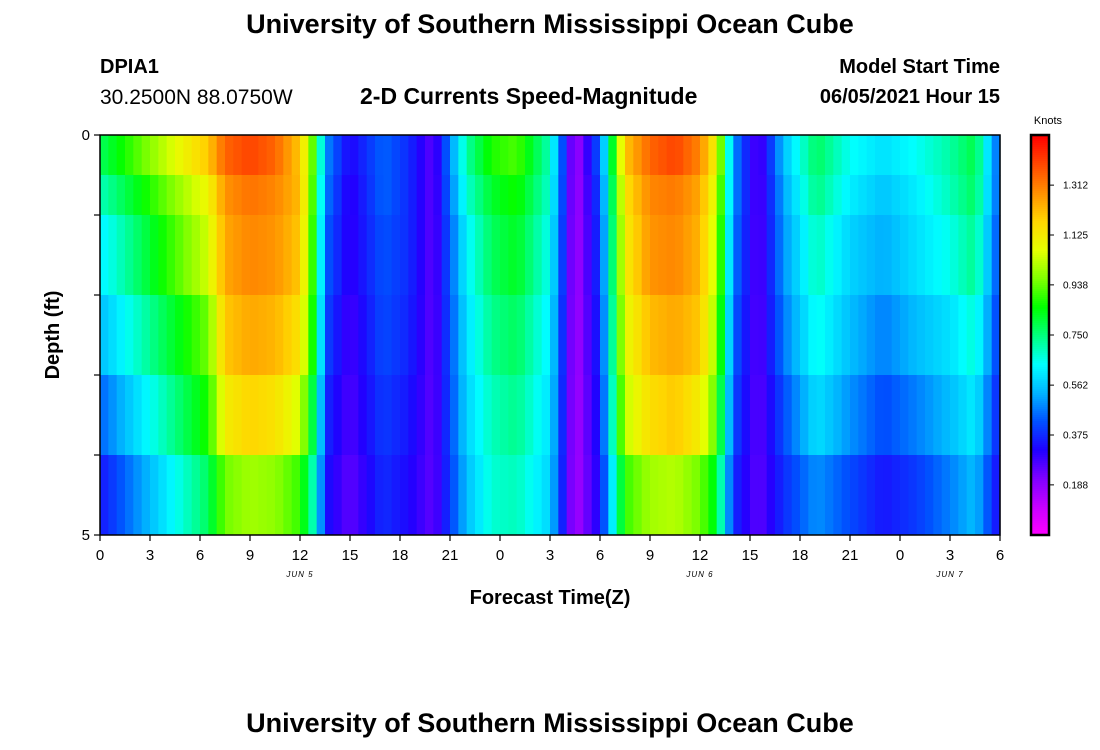 The height and width of the screenshot is (750, 1100). What do you see at coordinates (1000, 555) in the screenshot?
I see `x-tick-label: 6` at bounding box center [1000, 555].